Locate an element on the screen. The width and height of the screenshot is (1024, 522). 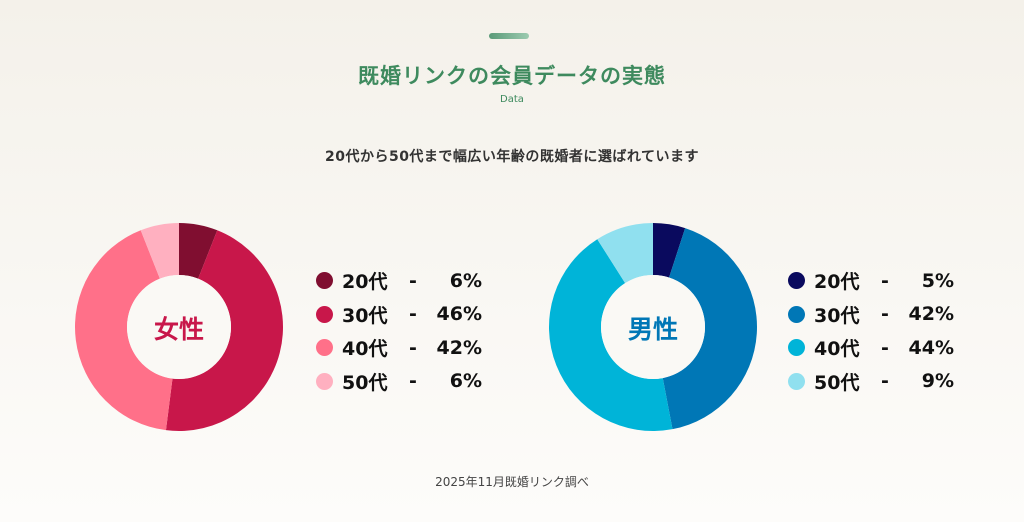
male-donut-chart is located at coordinates (653, 327).